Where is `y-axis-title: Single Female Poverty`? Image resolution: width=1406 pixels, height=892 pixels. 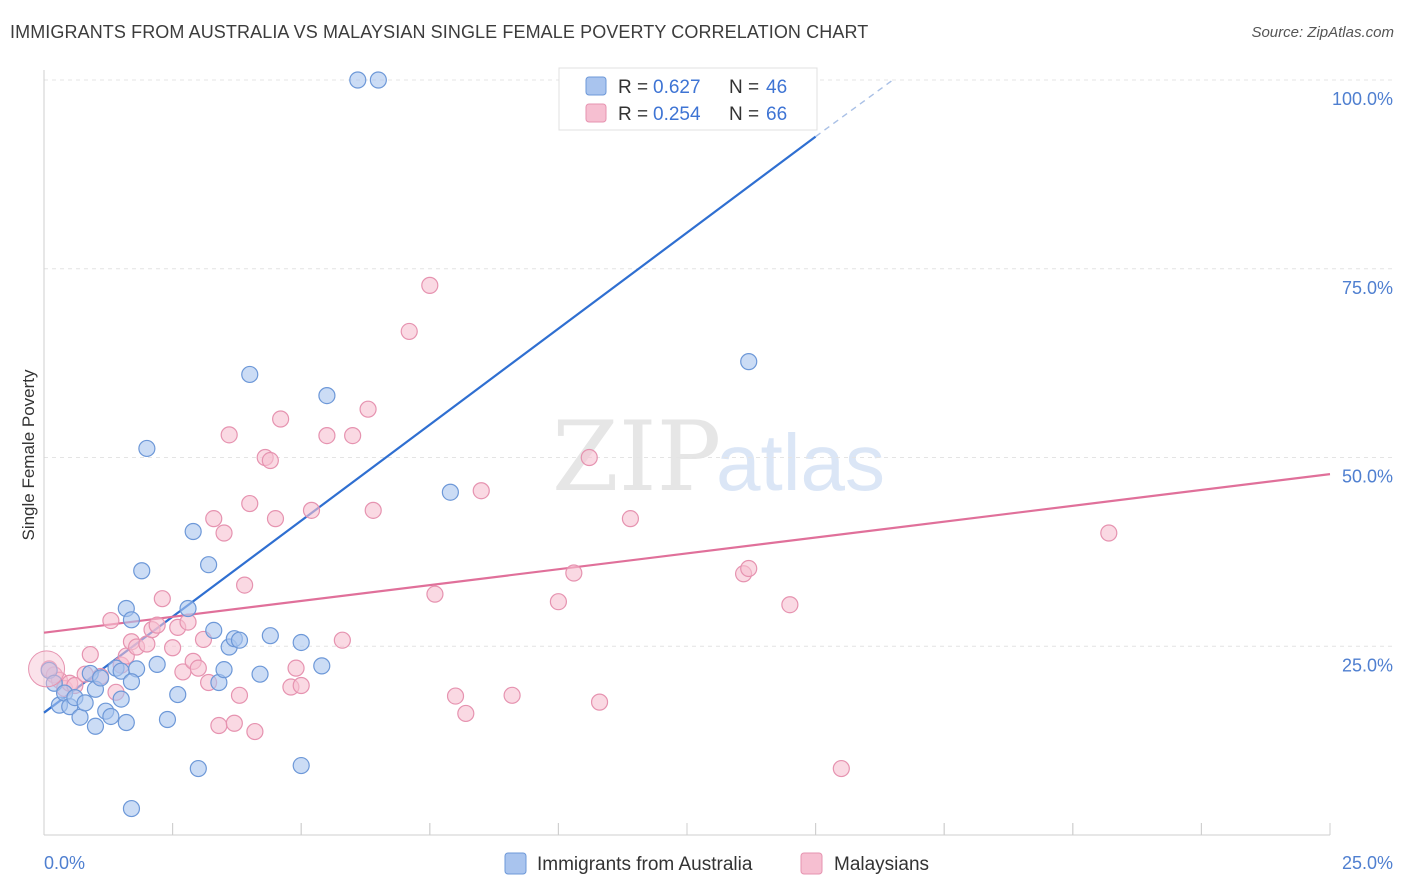 y-axis-title: Single Female Poverty is located at coordinates (28, 455).